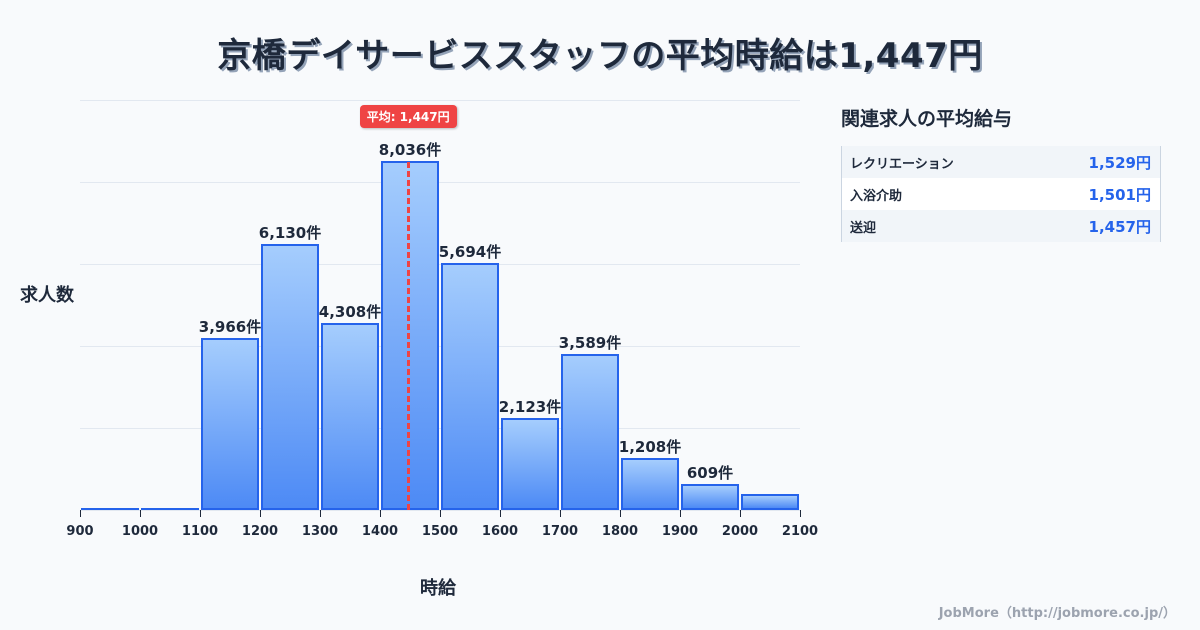 The height and width of the screenshot is (630, 1200). What do you see at coordinates (410, 150) in the screenshot?
I see `bar-value-label: 8,036件` at bounding box center [410, 150].